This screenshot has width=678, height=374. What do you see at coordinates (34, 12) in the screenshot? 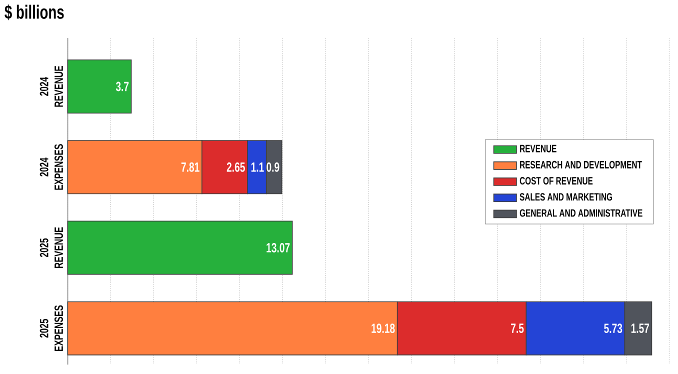
I see `chart-title: $ billions` at bounding box center [34, 12].